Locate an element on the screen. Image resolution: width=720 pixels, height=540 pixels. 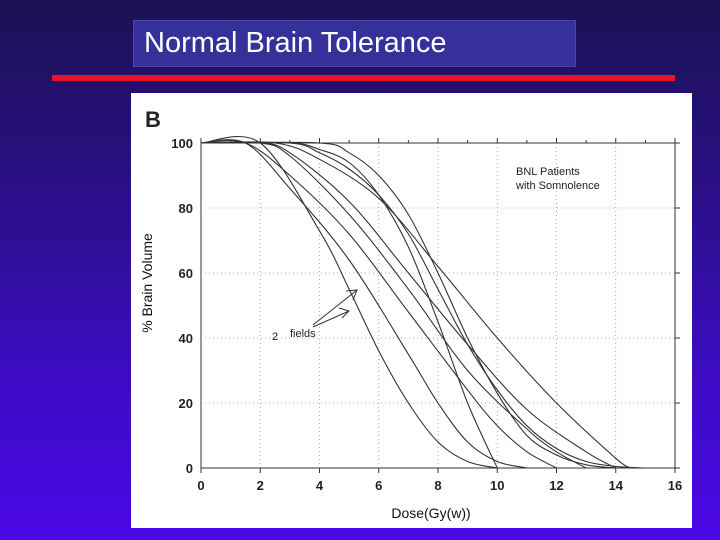
y-tick-label: 20 is located at coordinates (186, 403).